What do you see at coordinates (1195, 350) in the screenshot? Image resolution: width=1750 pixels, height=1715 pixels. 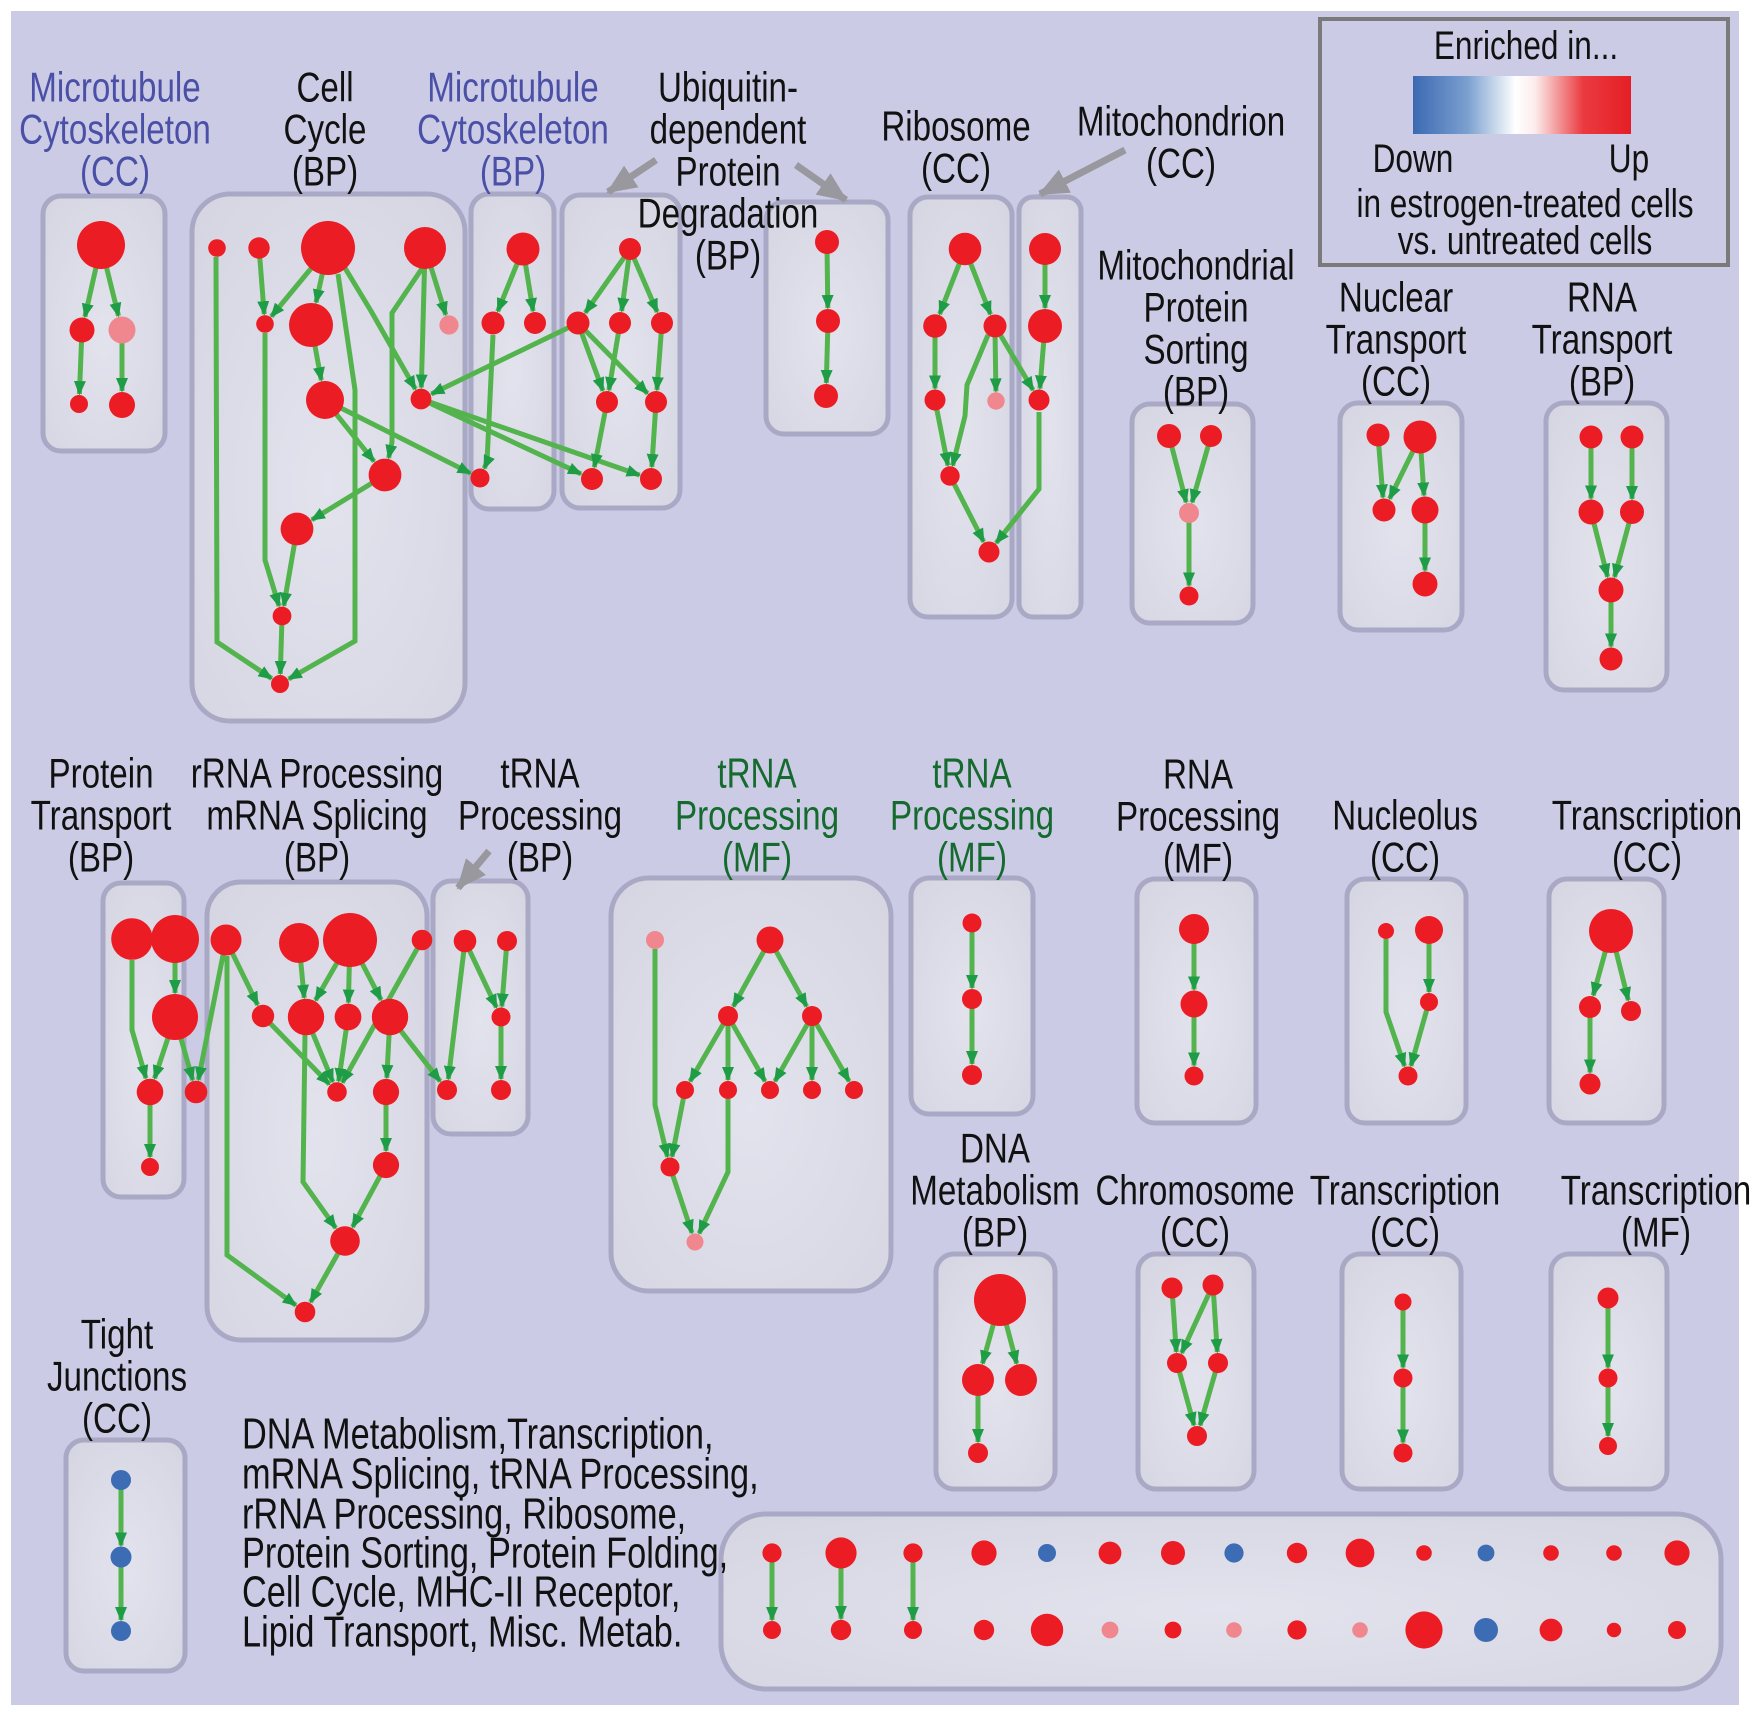 I see `svg-text: Sorting` at bounding box center [1195, 350].